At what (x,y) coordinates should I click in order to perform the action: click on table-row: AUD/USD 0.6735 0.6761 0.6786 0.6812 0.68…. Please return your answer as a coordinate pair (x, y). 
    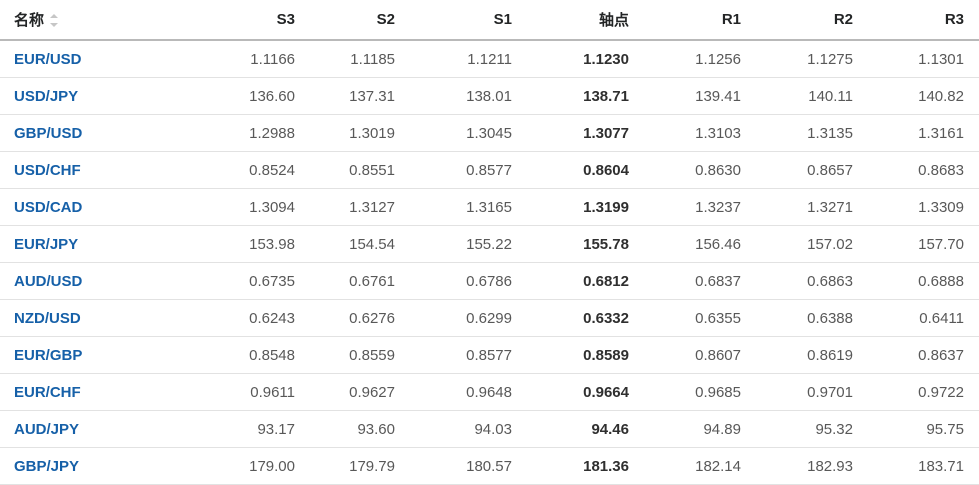
    Looking at the image, I should click on (489, 281).